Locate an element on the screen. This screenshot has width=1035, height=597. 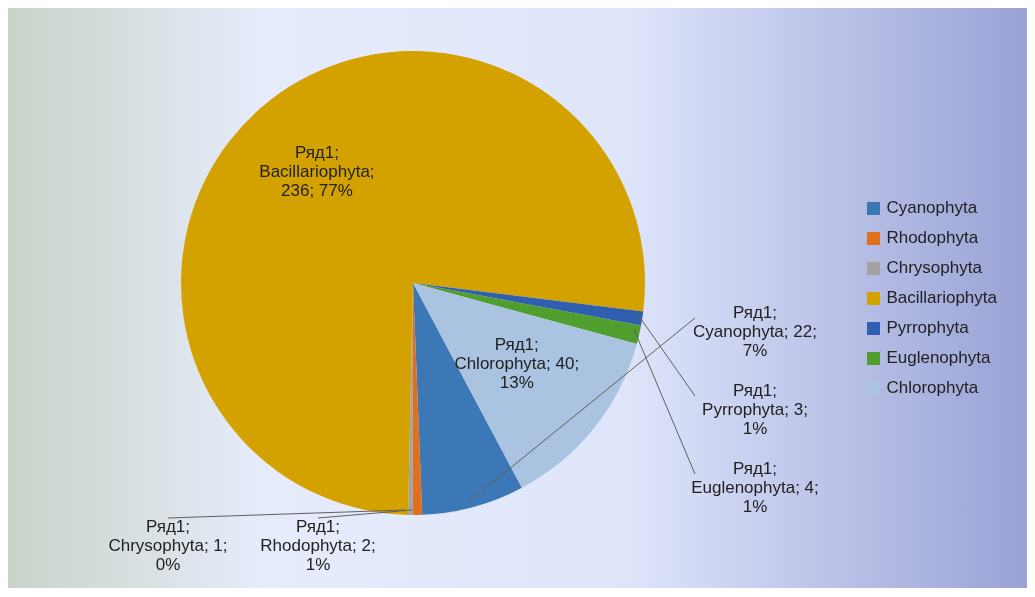
data-label: Ряд1; Cyanophyta; 22; 7% is located at coordinates (755, 331).